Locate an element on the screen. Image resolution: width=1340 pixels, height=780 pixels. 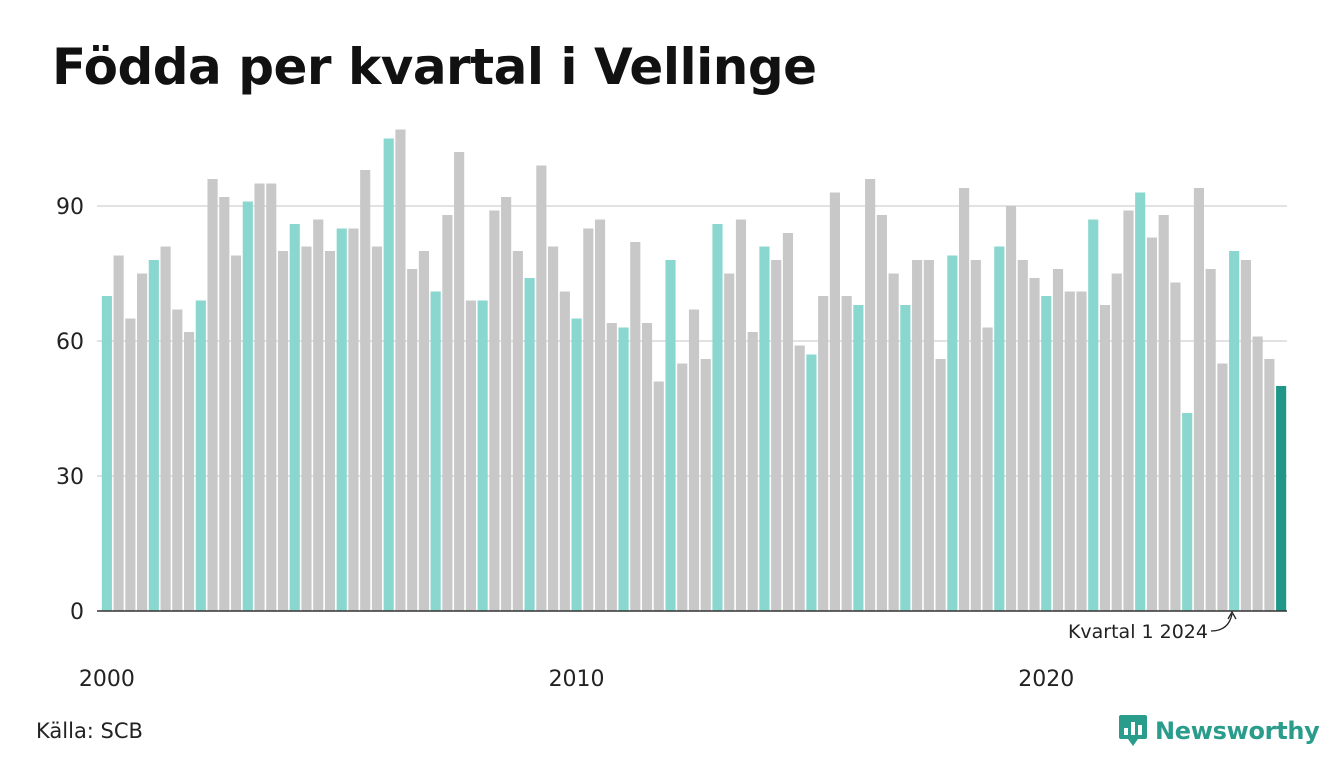
y-tick-label: 60 is located at coordinates (70, 342).